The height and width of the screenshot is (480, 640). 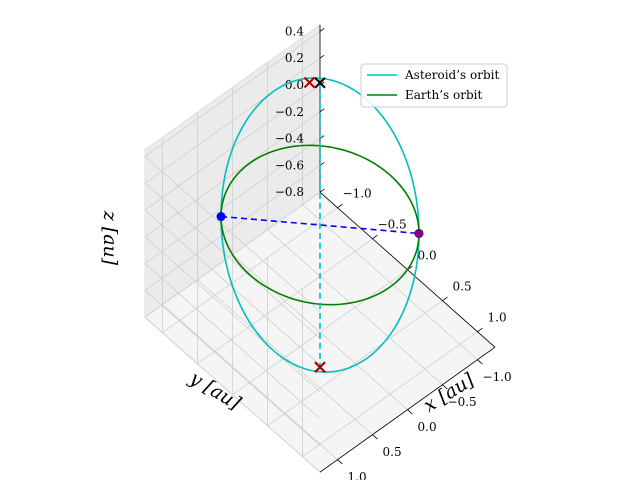 I want to click on z-tick-label: −0.4, so click(x=290, y=139).